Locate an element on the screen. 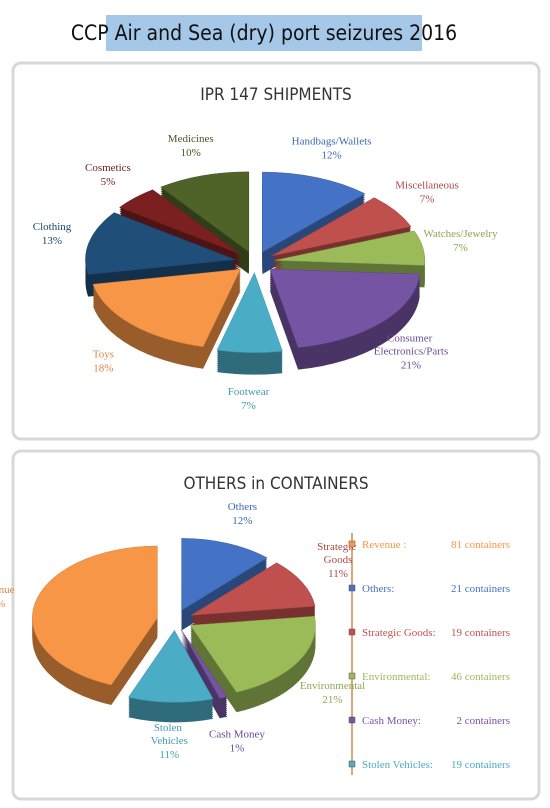  legend-label: Others: is located at coordinates (378, 589).